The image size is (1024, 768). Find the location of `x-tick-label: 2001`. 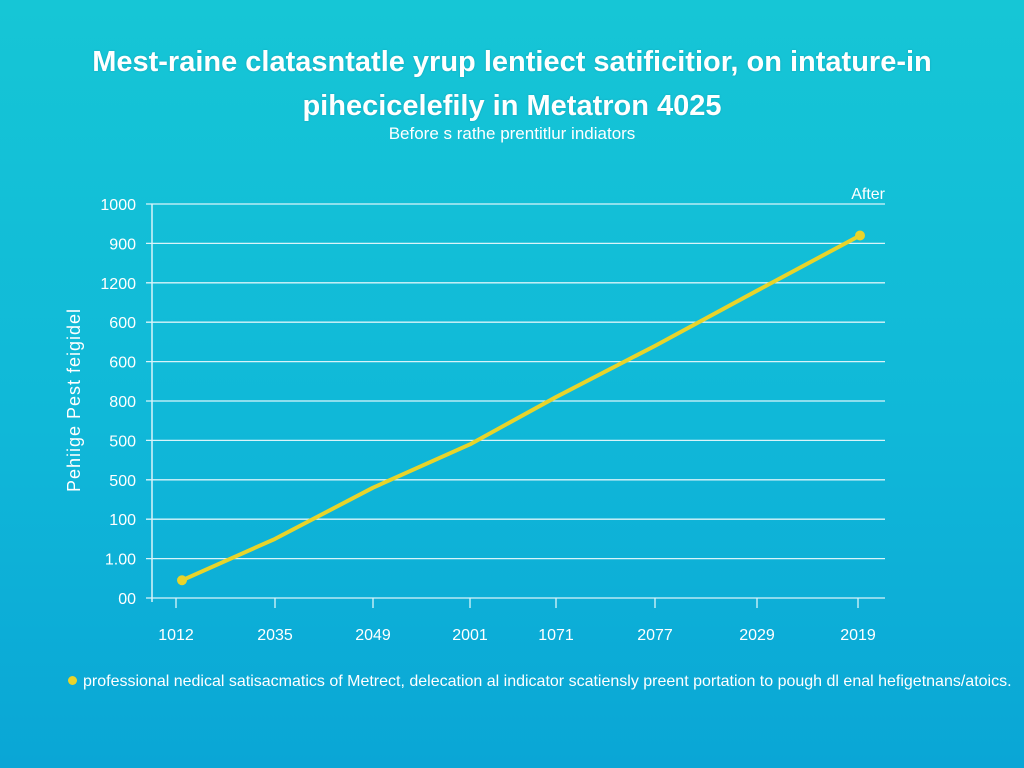

x-tick-label: 2001 is located at coordinates (470, 635).